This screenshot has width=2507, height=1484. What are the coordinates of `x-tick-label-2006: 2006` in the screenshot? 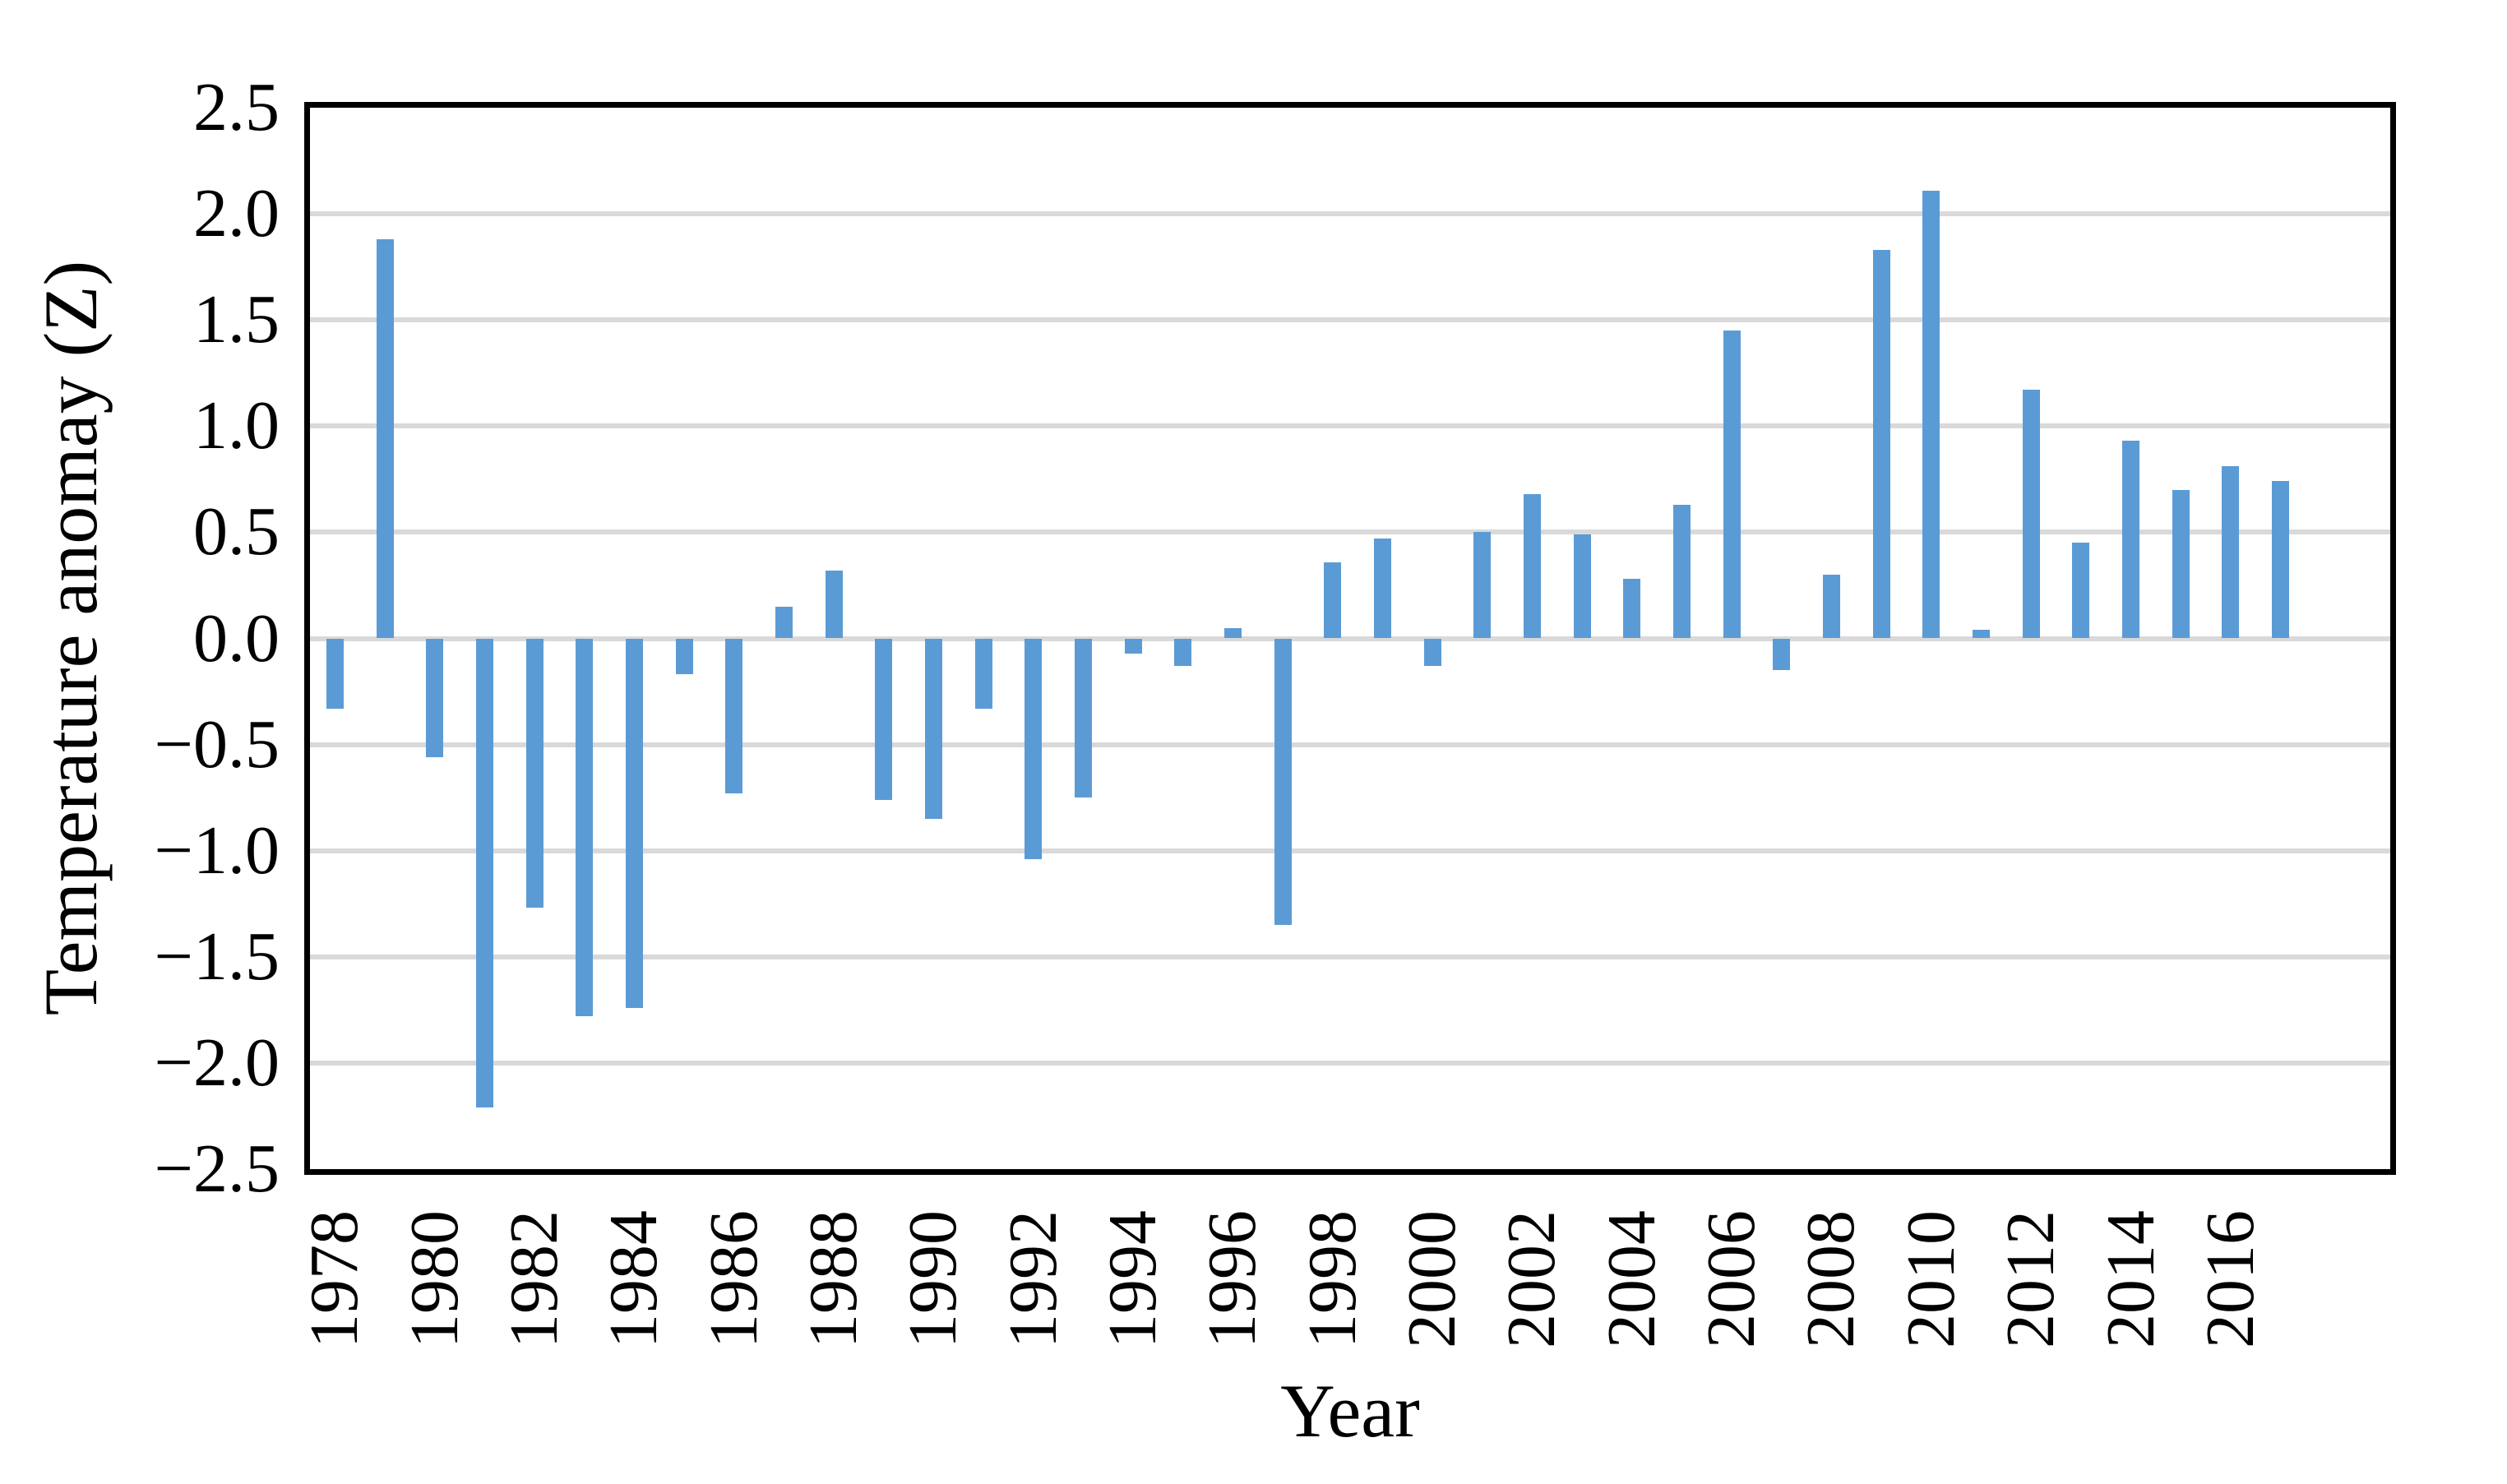 It's located at (1731, 1279).